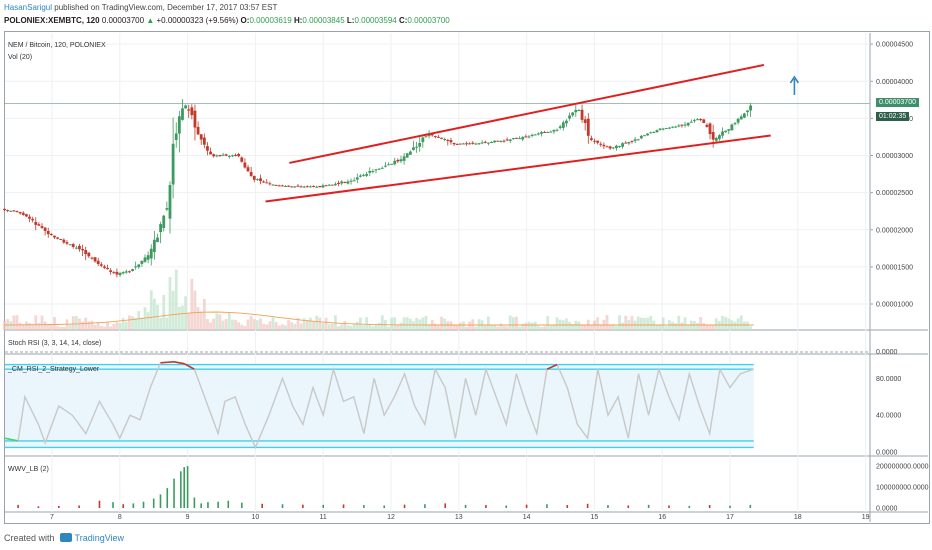 The width and height of the screenshot is (932, 550). Describe the element at coordinates (99, 538) in the screenshot. I see `tradingview-brand-link: TradingView` at that location.